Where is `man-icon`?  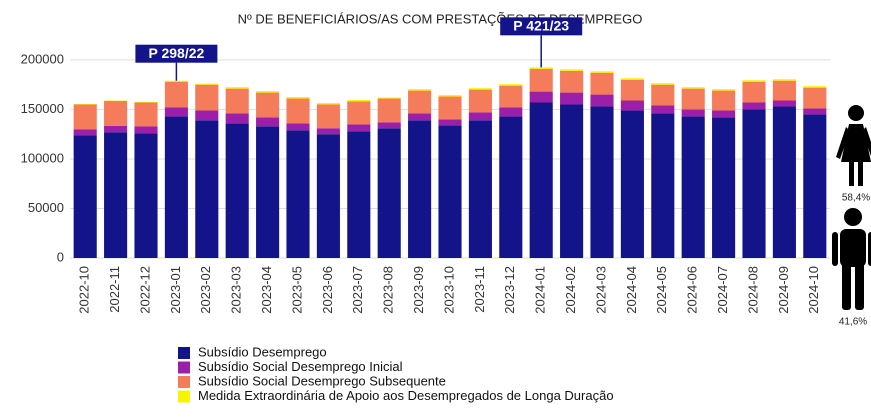 man-icon is located at coordinates (851, 259).